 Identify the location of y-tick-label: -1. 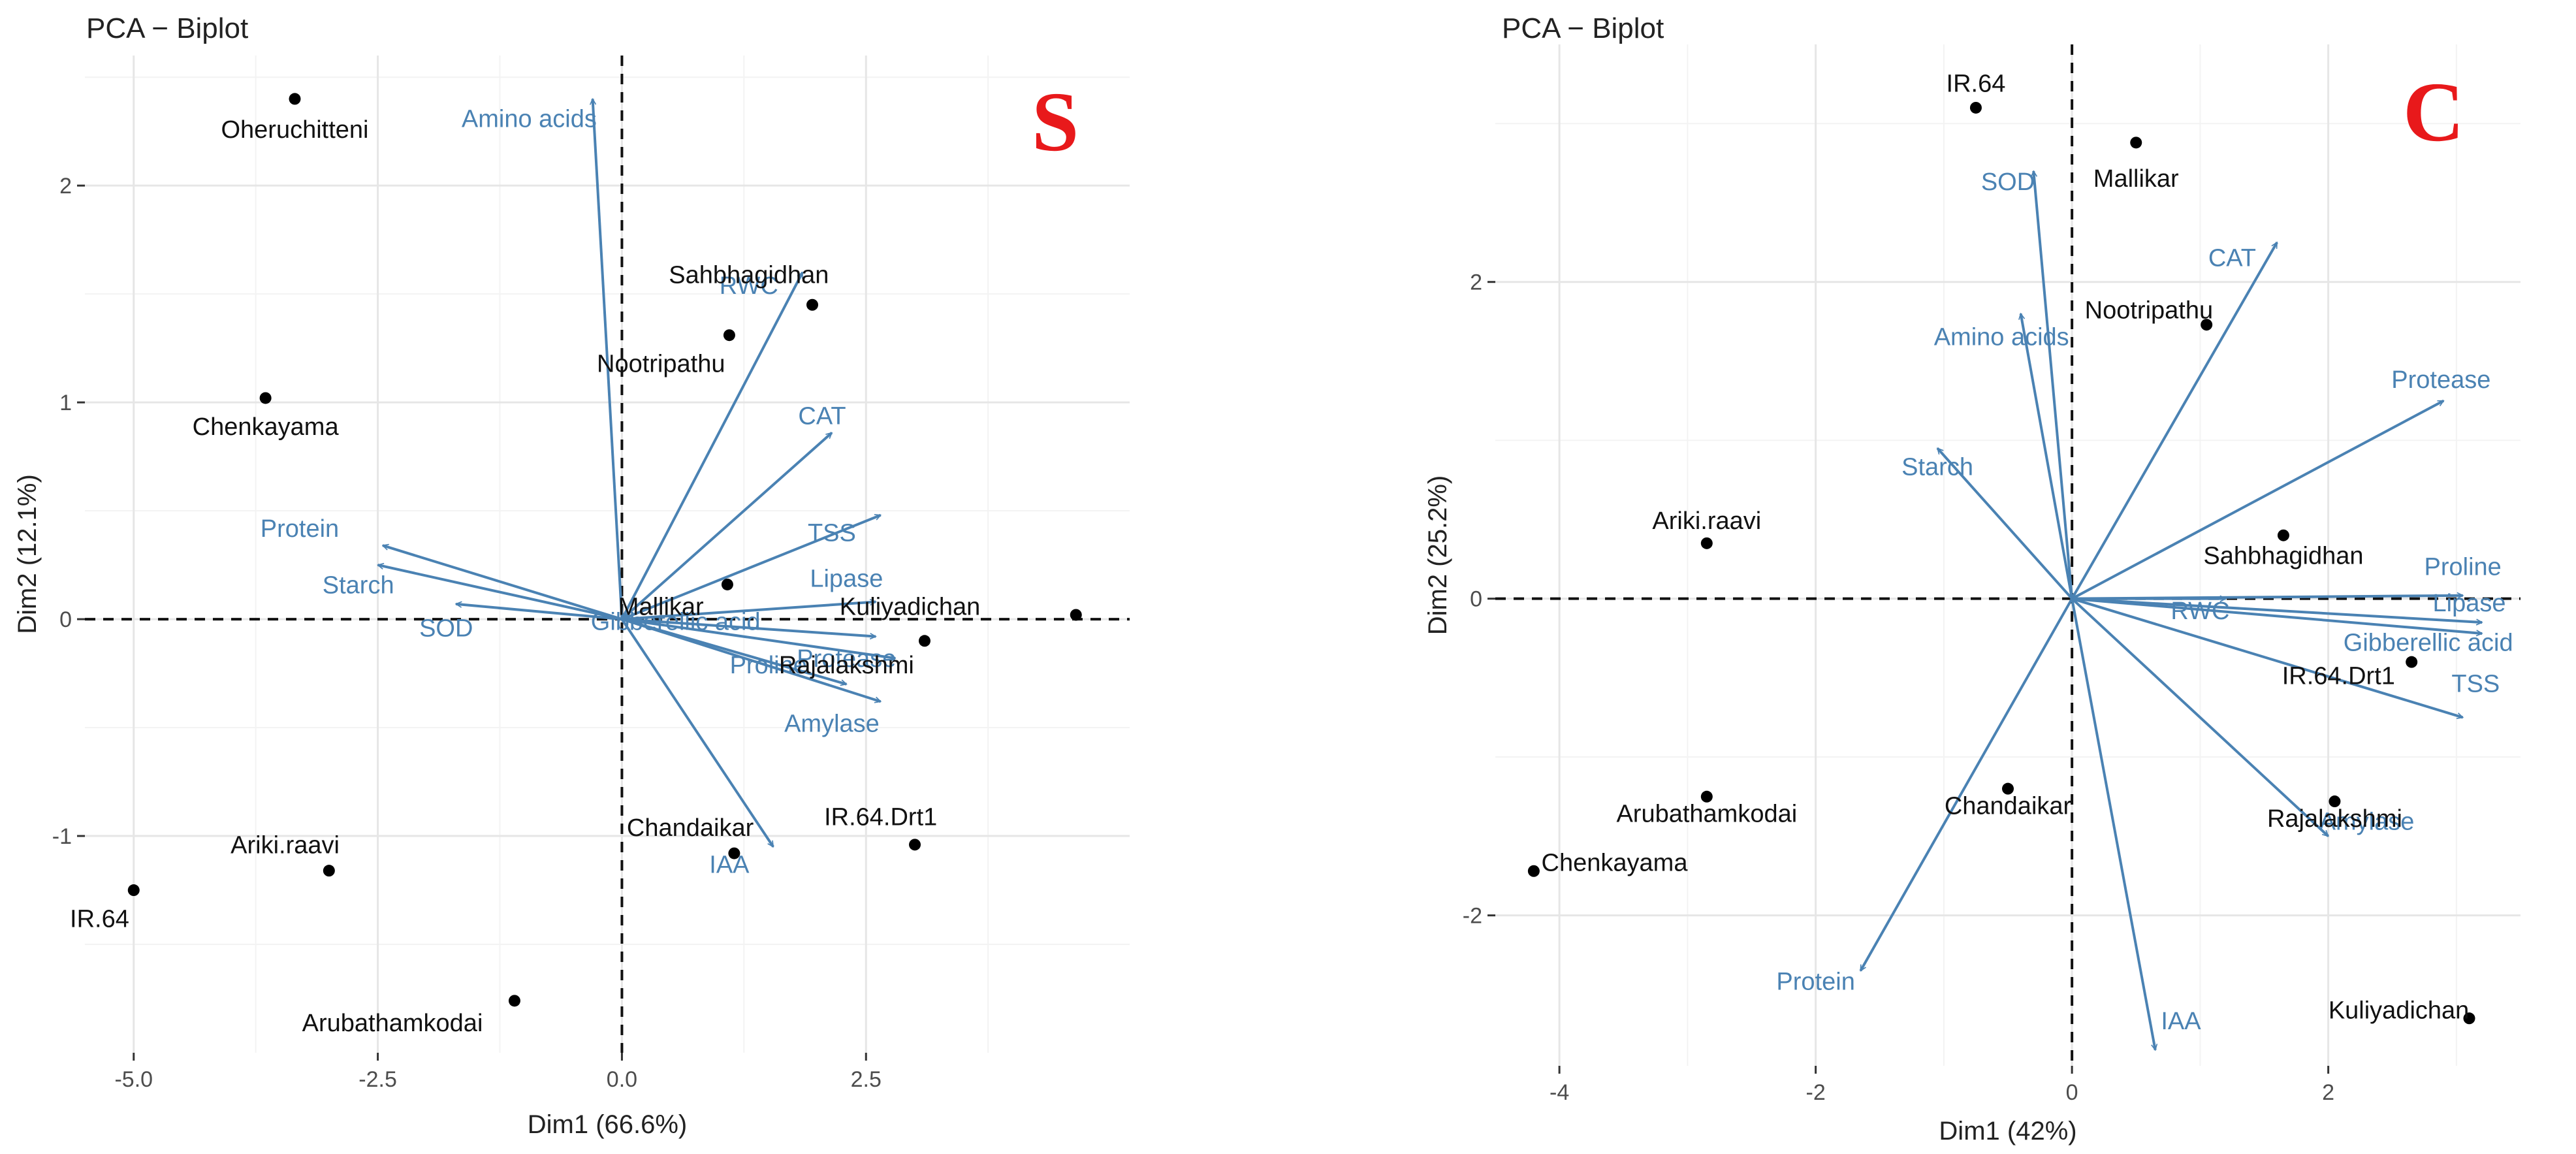
(62, 836).